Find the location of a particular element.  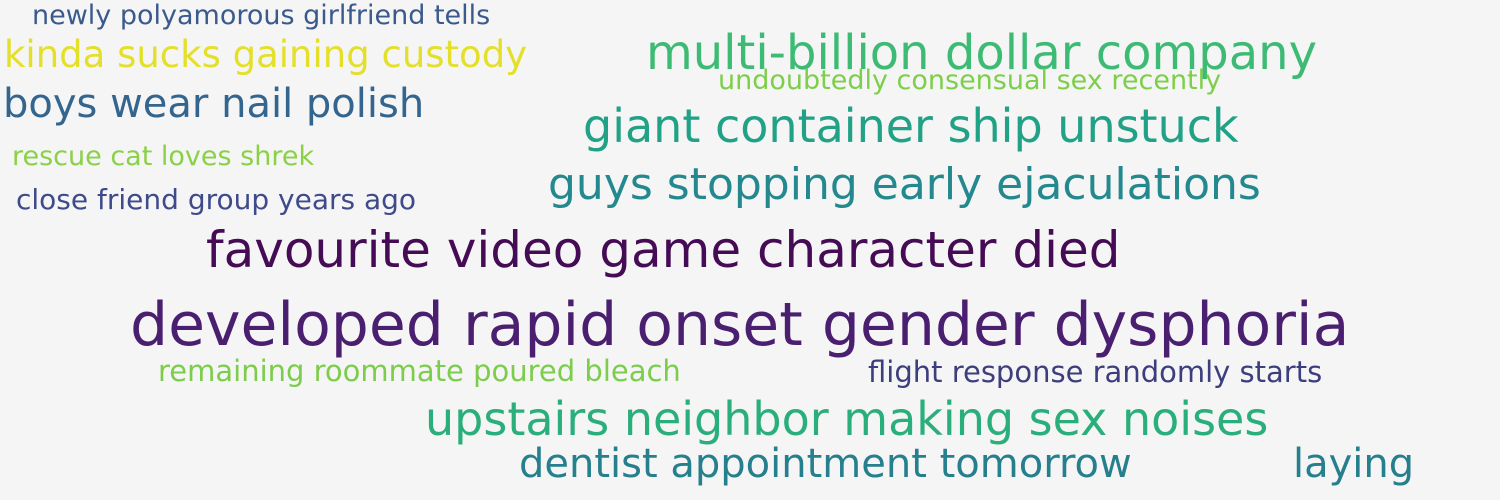

word-cloud-term: guys stopping early ejaculations is located at coordinates (904, 184).